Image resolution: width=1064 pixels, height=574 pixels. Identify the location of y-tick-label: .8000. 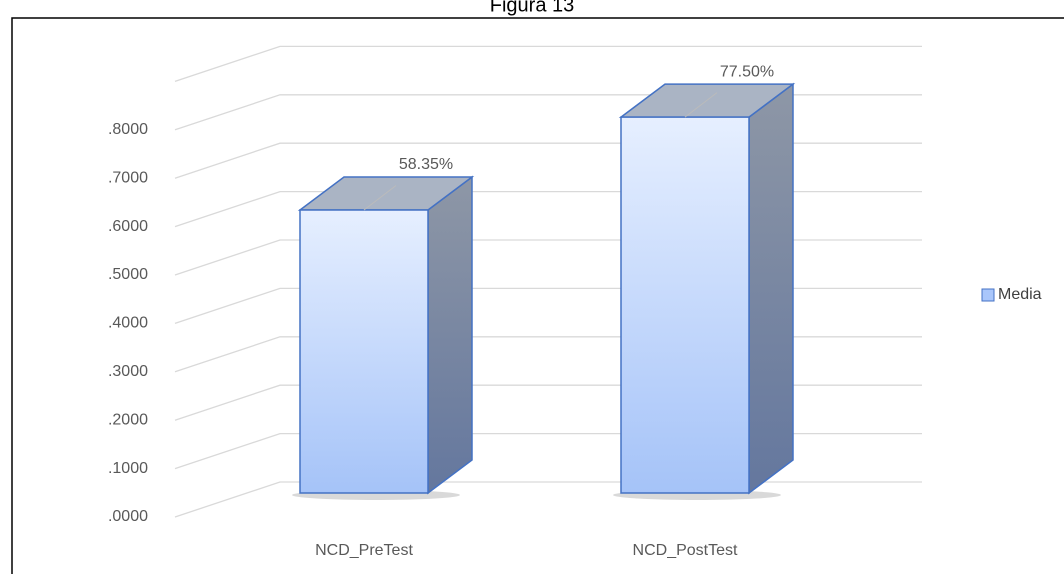
(128, 129).